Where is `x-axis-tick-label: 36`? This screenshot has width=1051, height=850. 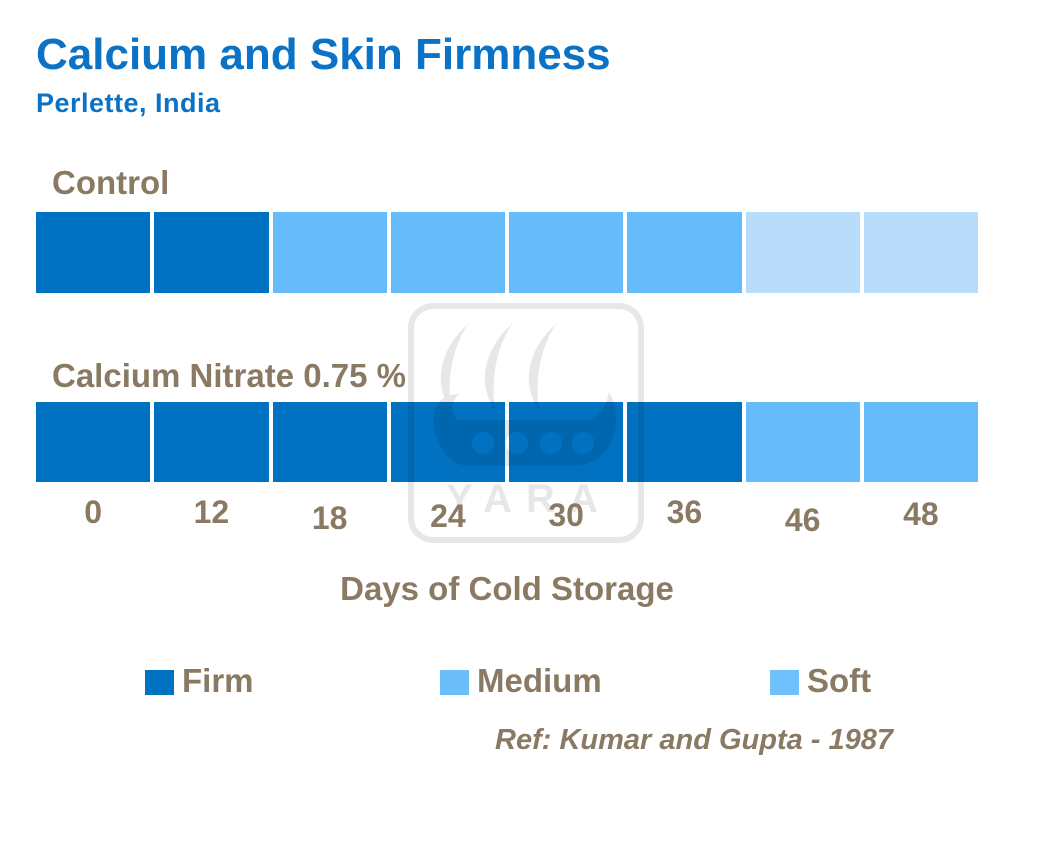 x-axis-tick-label: 36 is located at coordinates (684, 512).